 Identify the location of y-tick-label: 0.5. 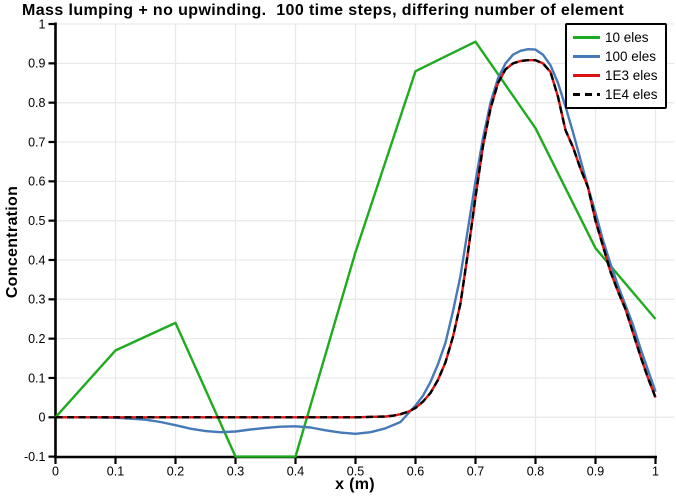
(36, 221).